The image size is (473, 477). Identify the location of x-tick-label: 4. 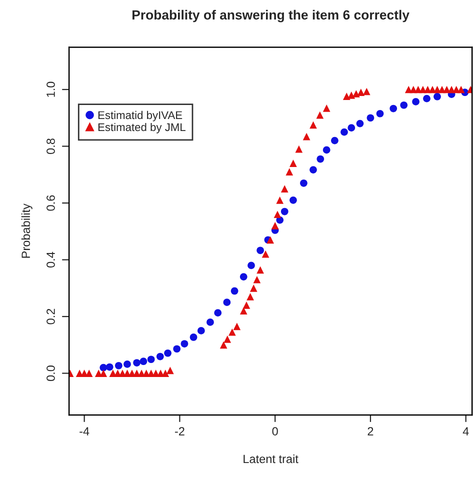
(465, 431).